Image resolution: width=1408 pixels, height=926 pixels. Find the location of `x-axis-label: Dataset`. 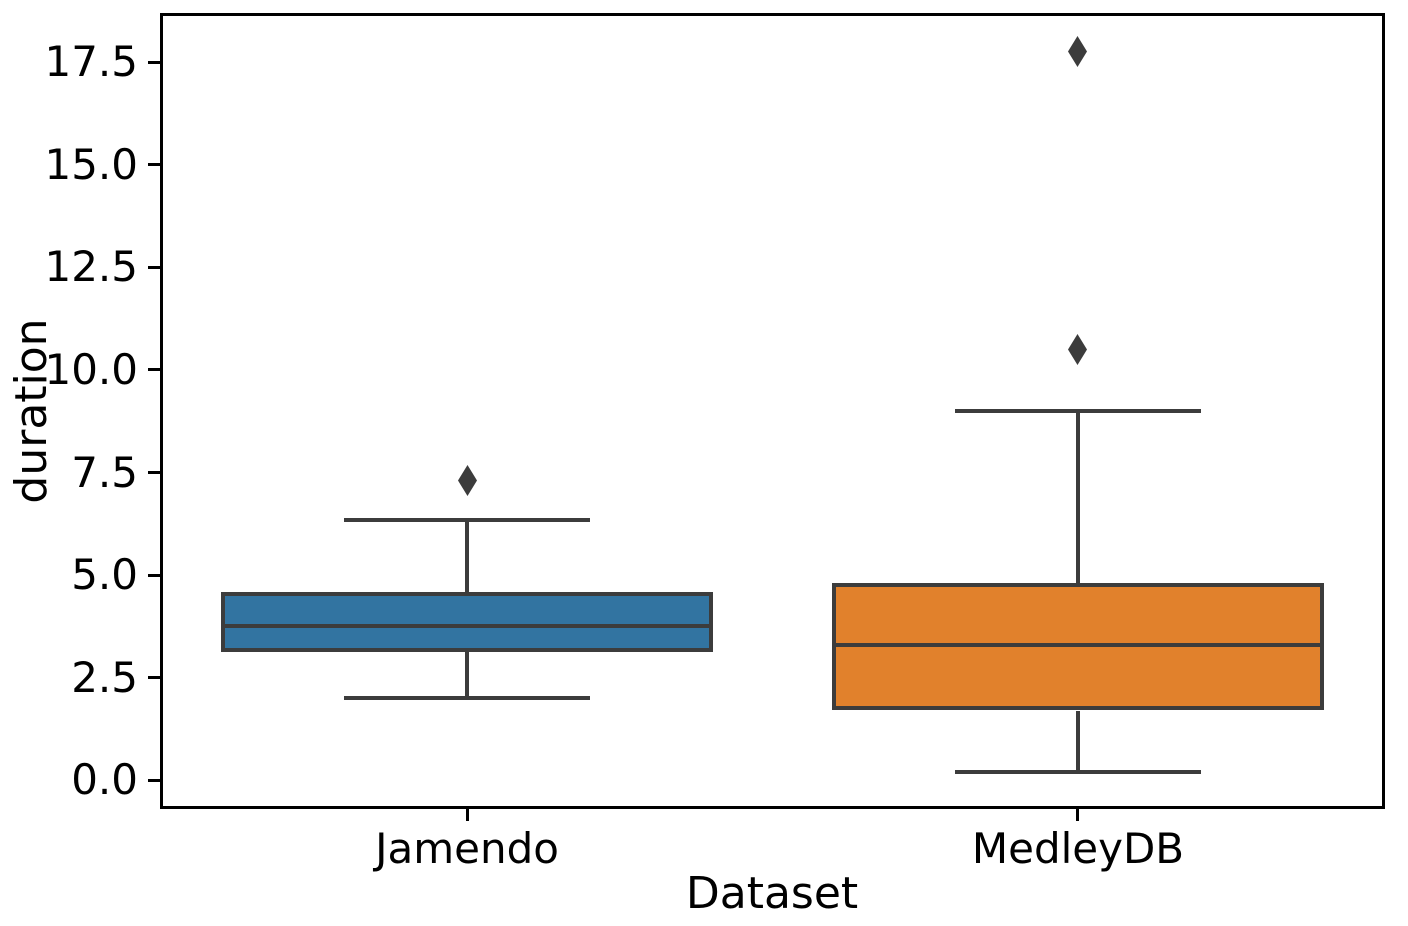

x-axis-label: Dataset is located at coordinates (772, 893).